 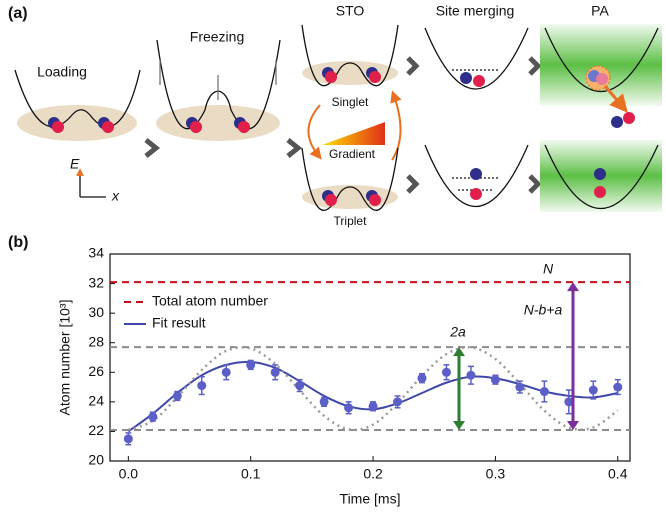 What do you see at coordinates (96, 341) in the screenshot?
I see `y-tick-label: 28` at bounding box center [96, 341].